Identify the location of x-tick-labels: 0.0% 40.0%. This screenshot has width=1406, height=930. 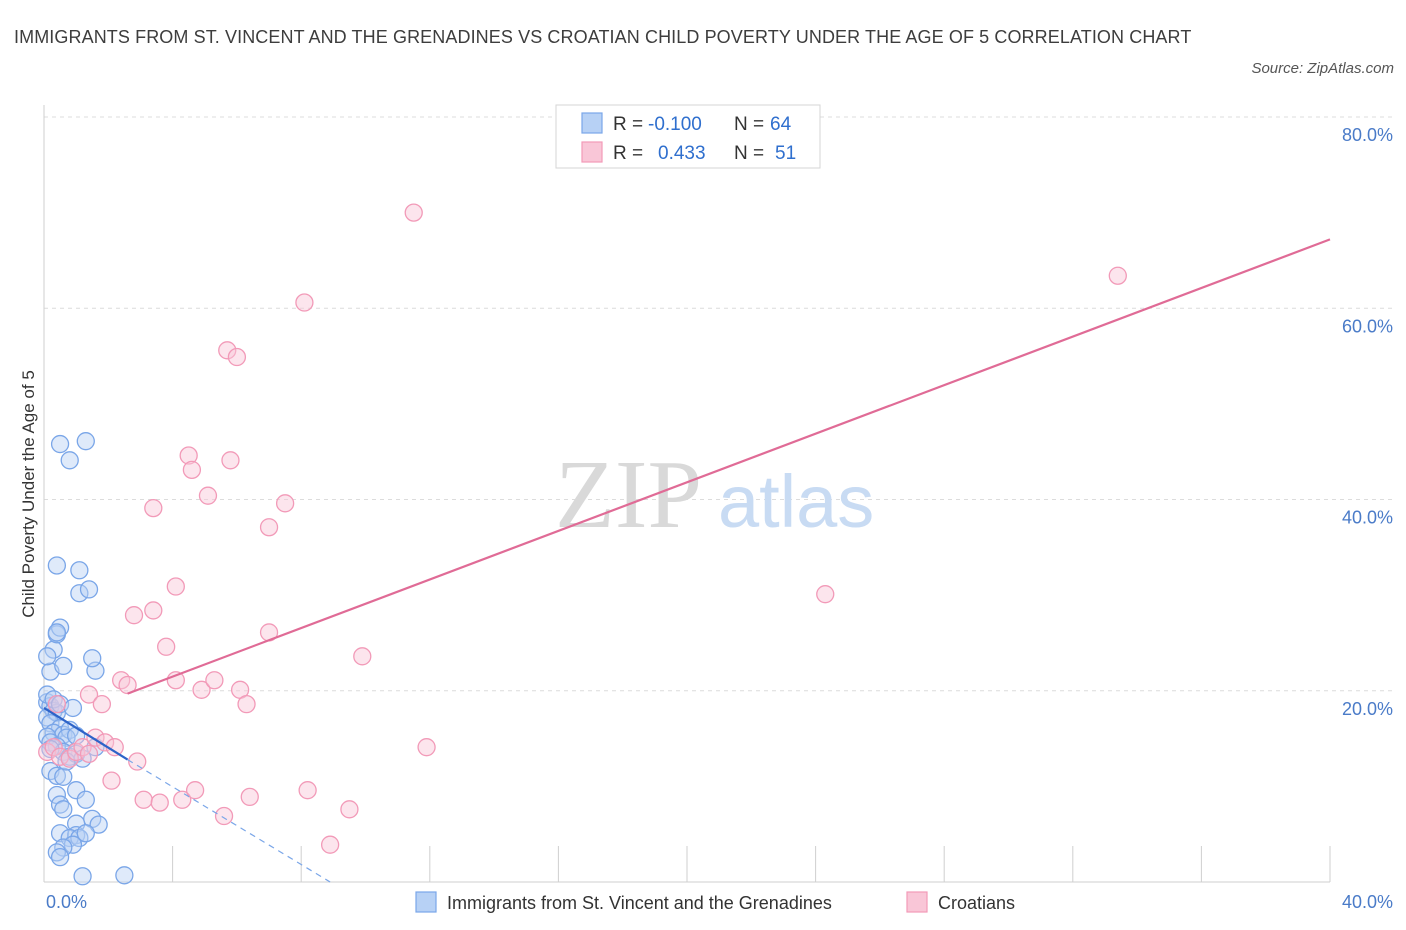
(719, 902).